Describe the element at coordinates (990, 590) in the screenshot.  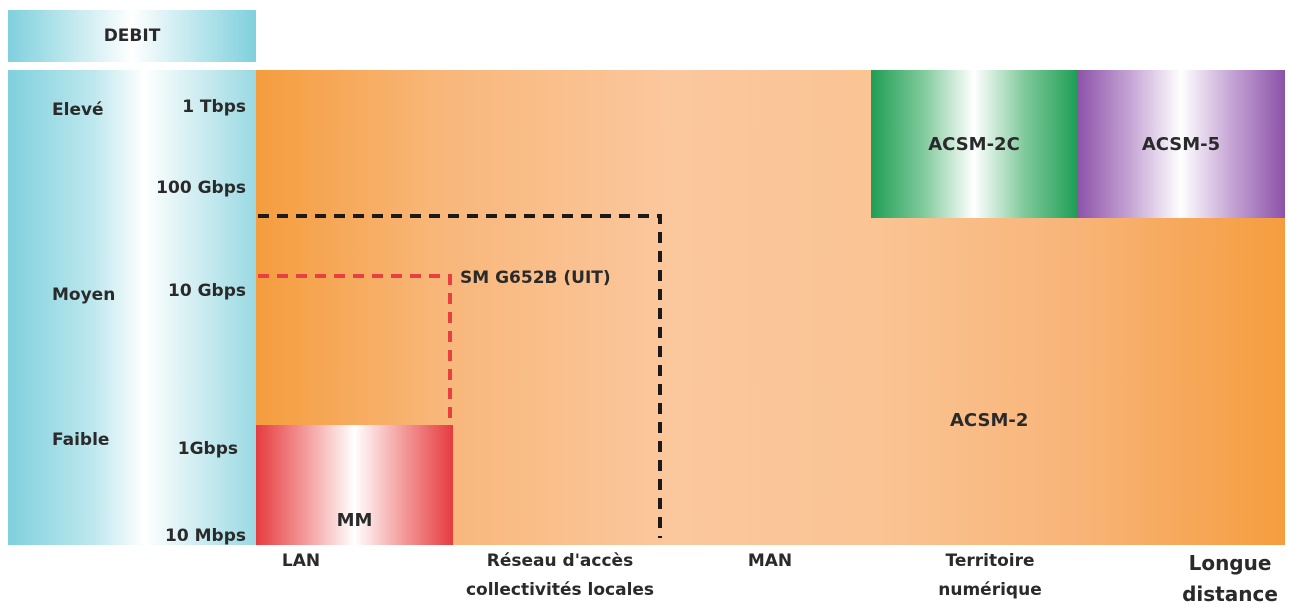
I see `category-territoire-line2: numérique` at that location.